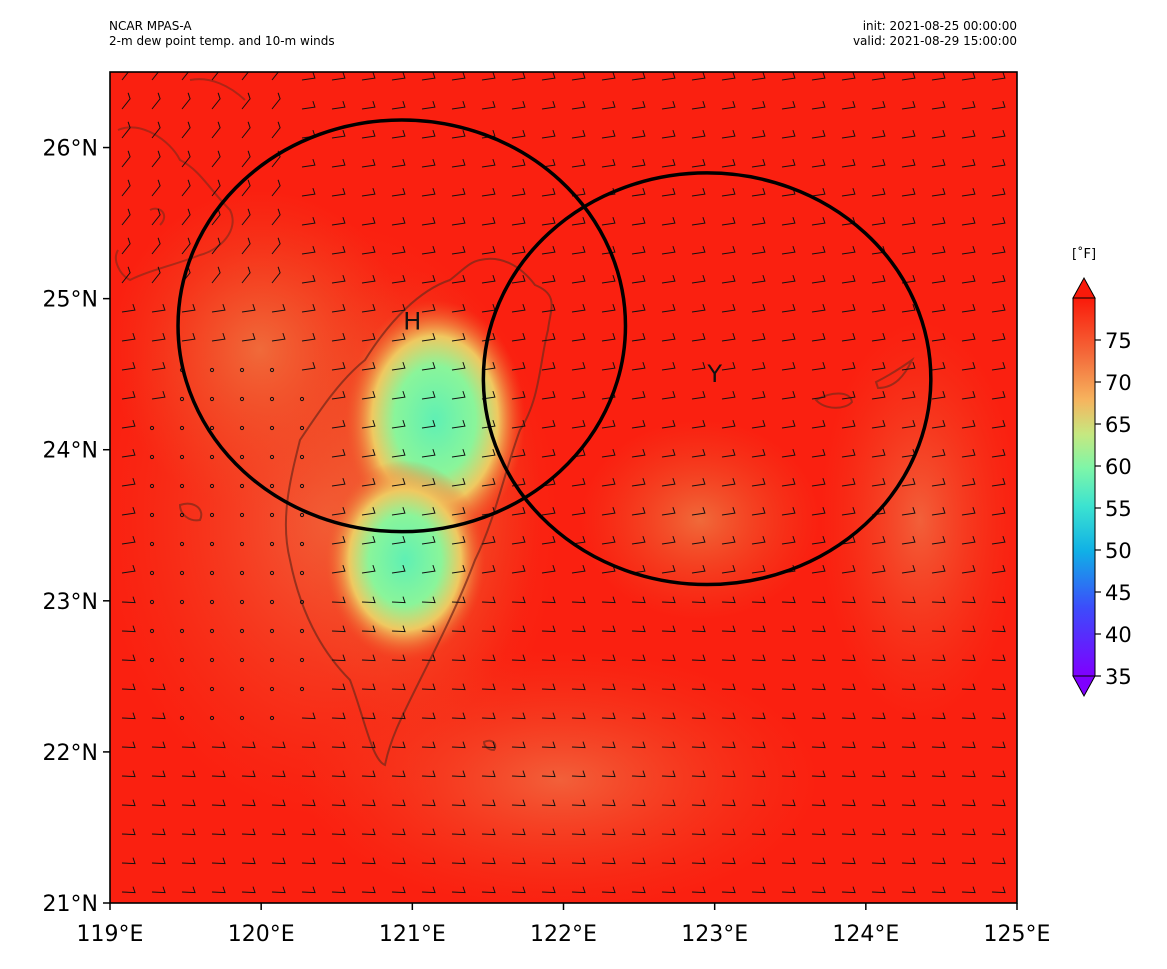 The image size is (1167, 969). Describe the element at coordinates (70, 149) in the screenshot. I see `lat-tick-label: 26°N` at that location.